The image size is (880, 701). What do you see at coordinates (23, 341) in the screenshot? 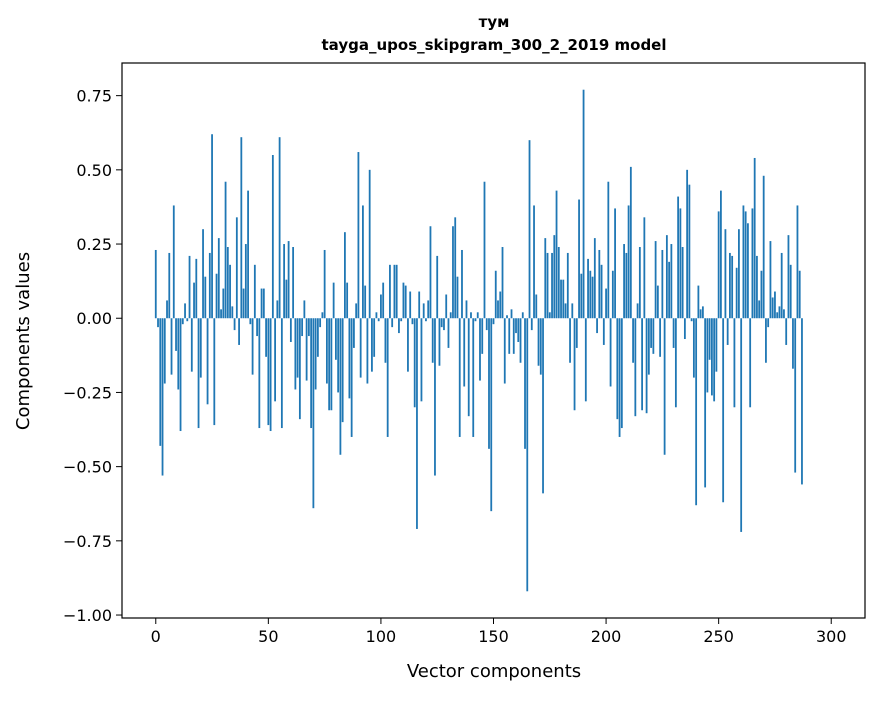
I see `y-axis-label: Components values` at bounding box center [23, 341].